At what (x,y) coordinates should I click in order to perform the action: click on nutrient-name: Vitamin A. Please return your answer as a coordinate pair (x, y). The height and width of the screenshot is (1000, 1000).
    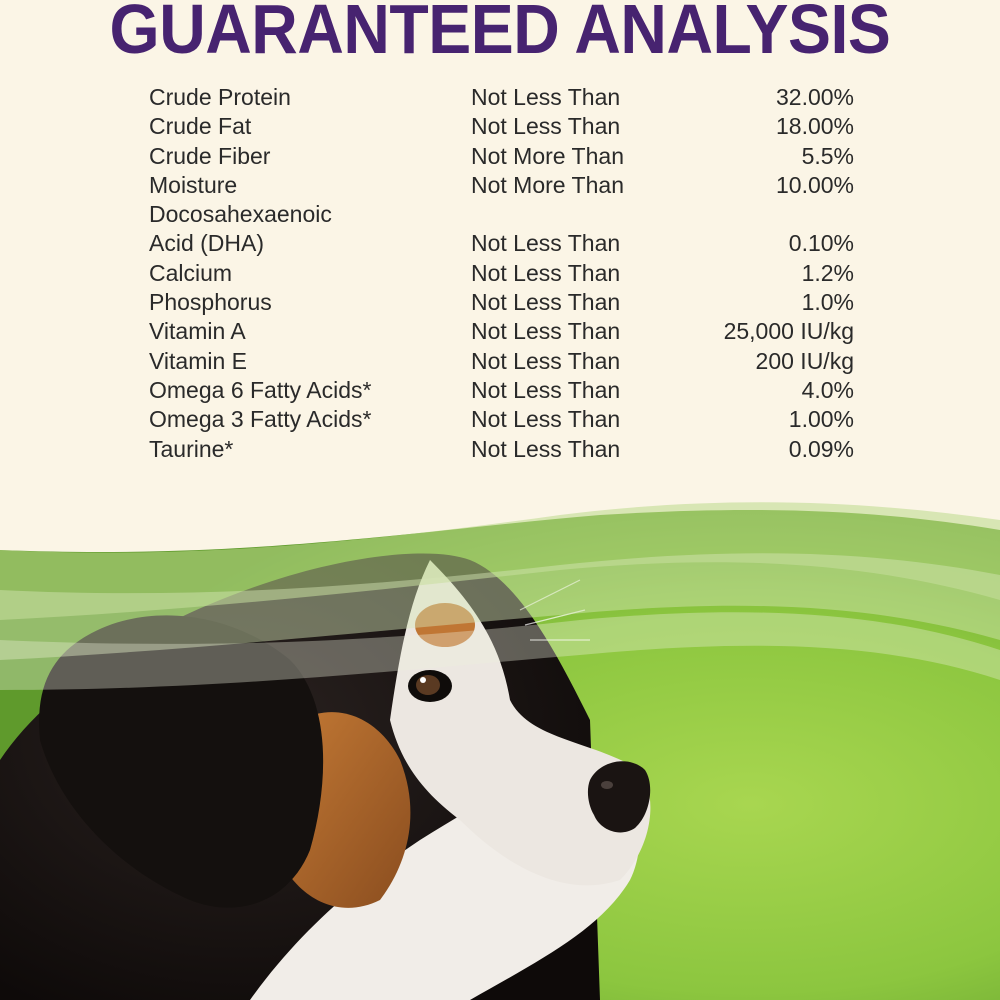
    Looking at the image, I should click on (197, 331).